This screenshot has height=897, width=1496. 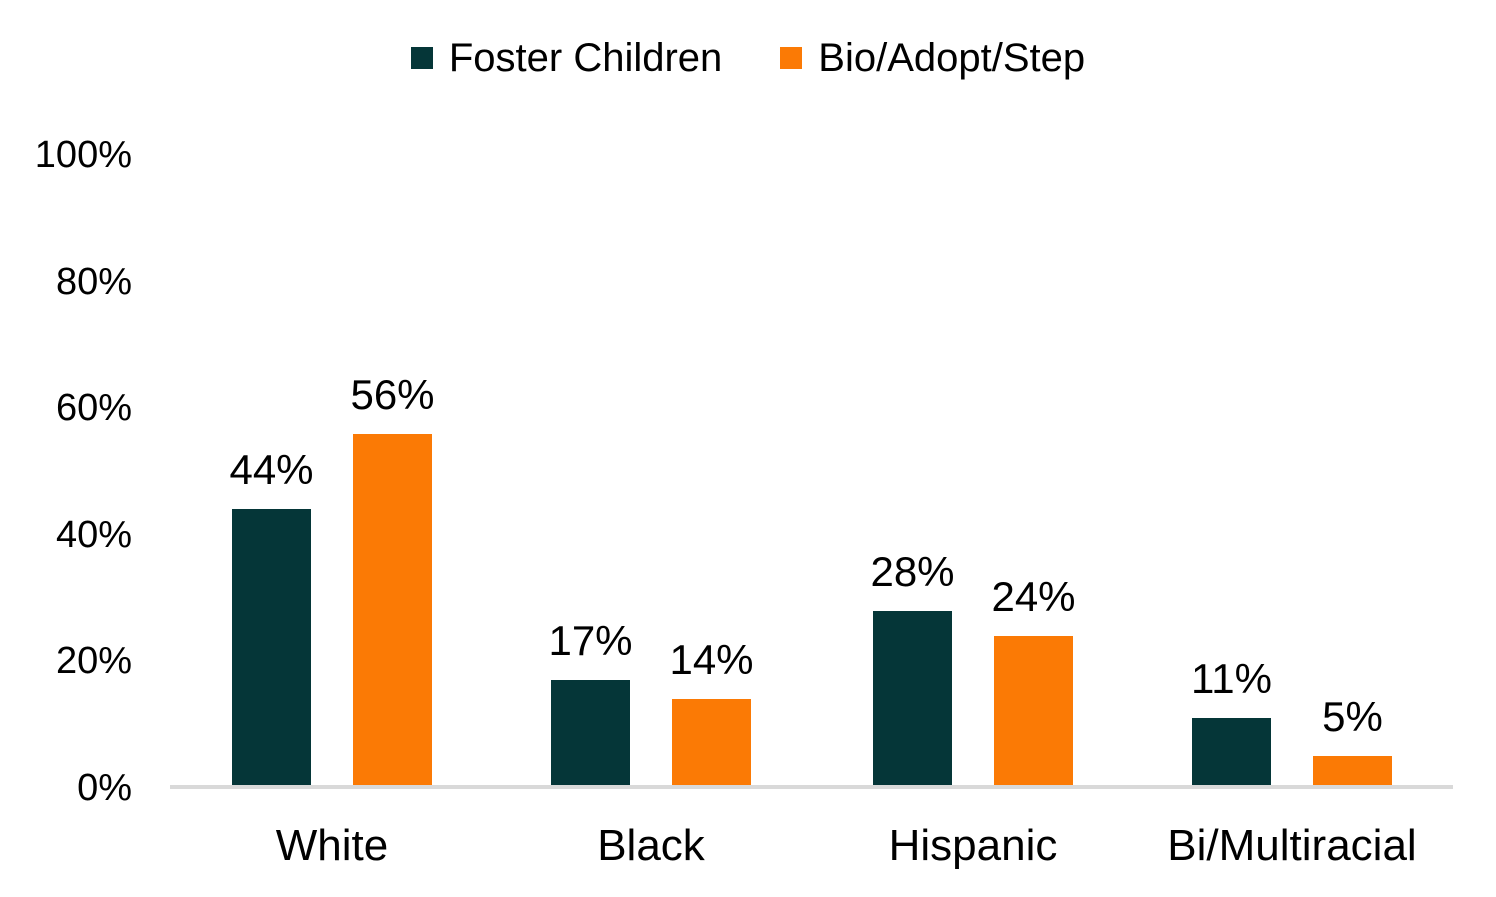 What do you see at coordinates (392, 610) in the screenshot?
I see `bar-white-bio` at bounding box center [392, 610].